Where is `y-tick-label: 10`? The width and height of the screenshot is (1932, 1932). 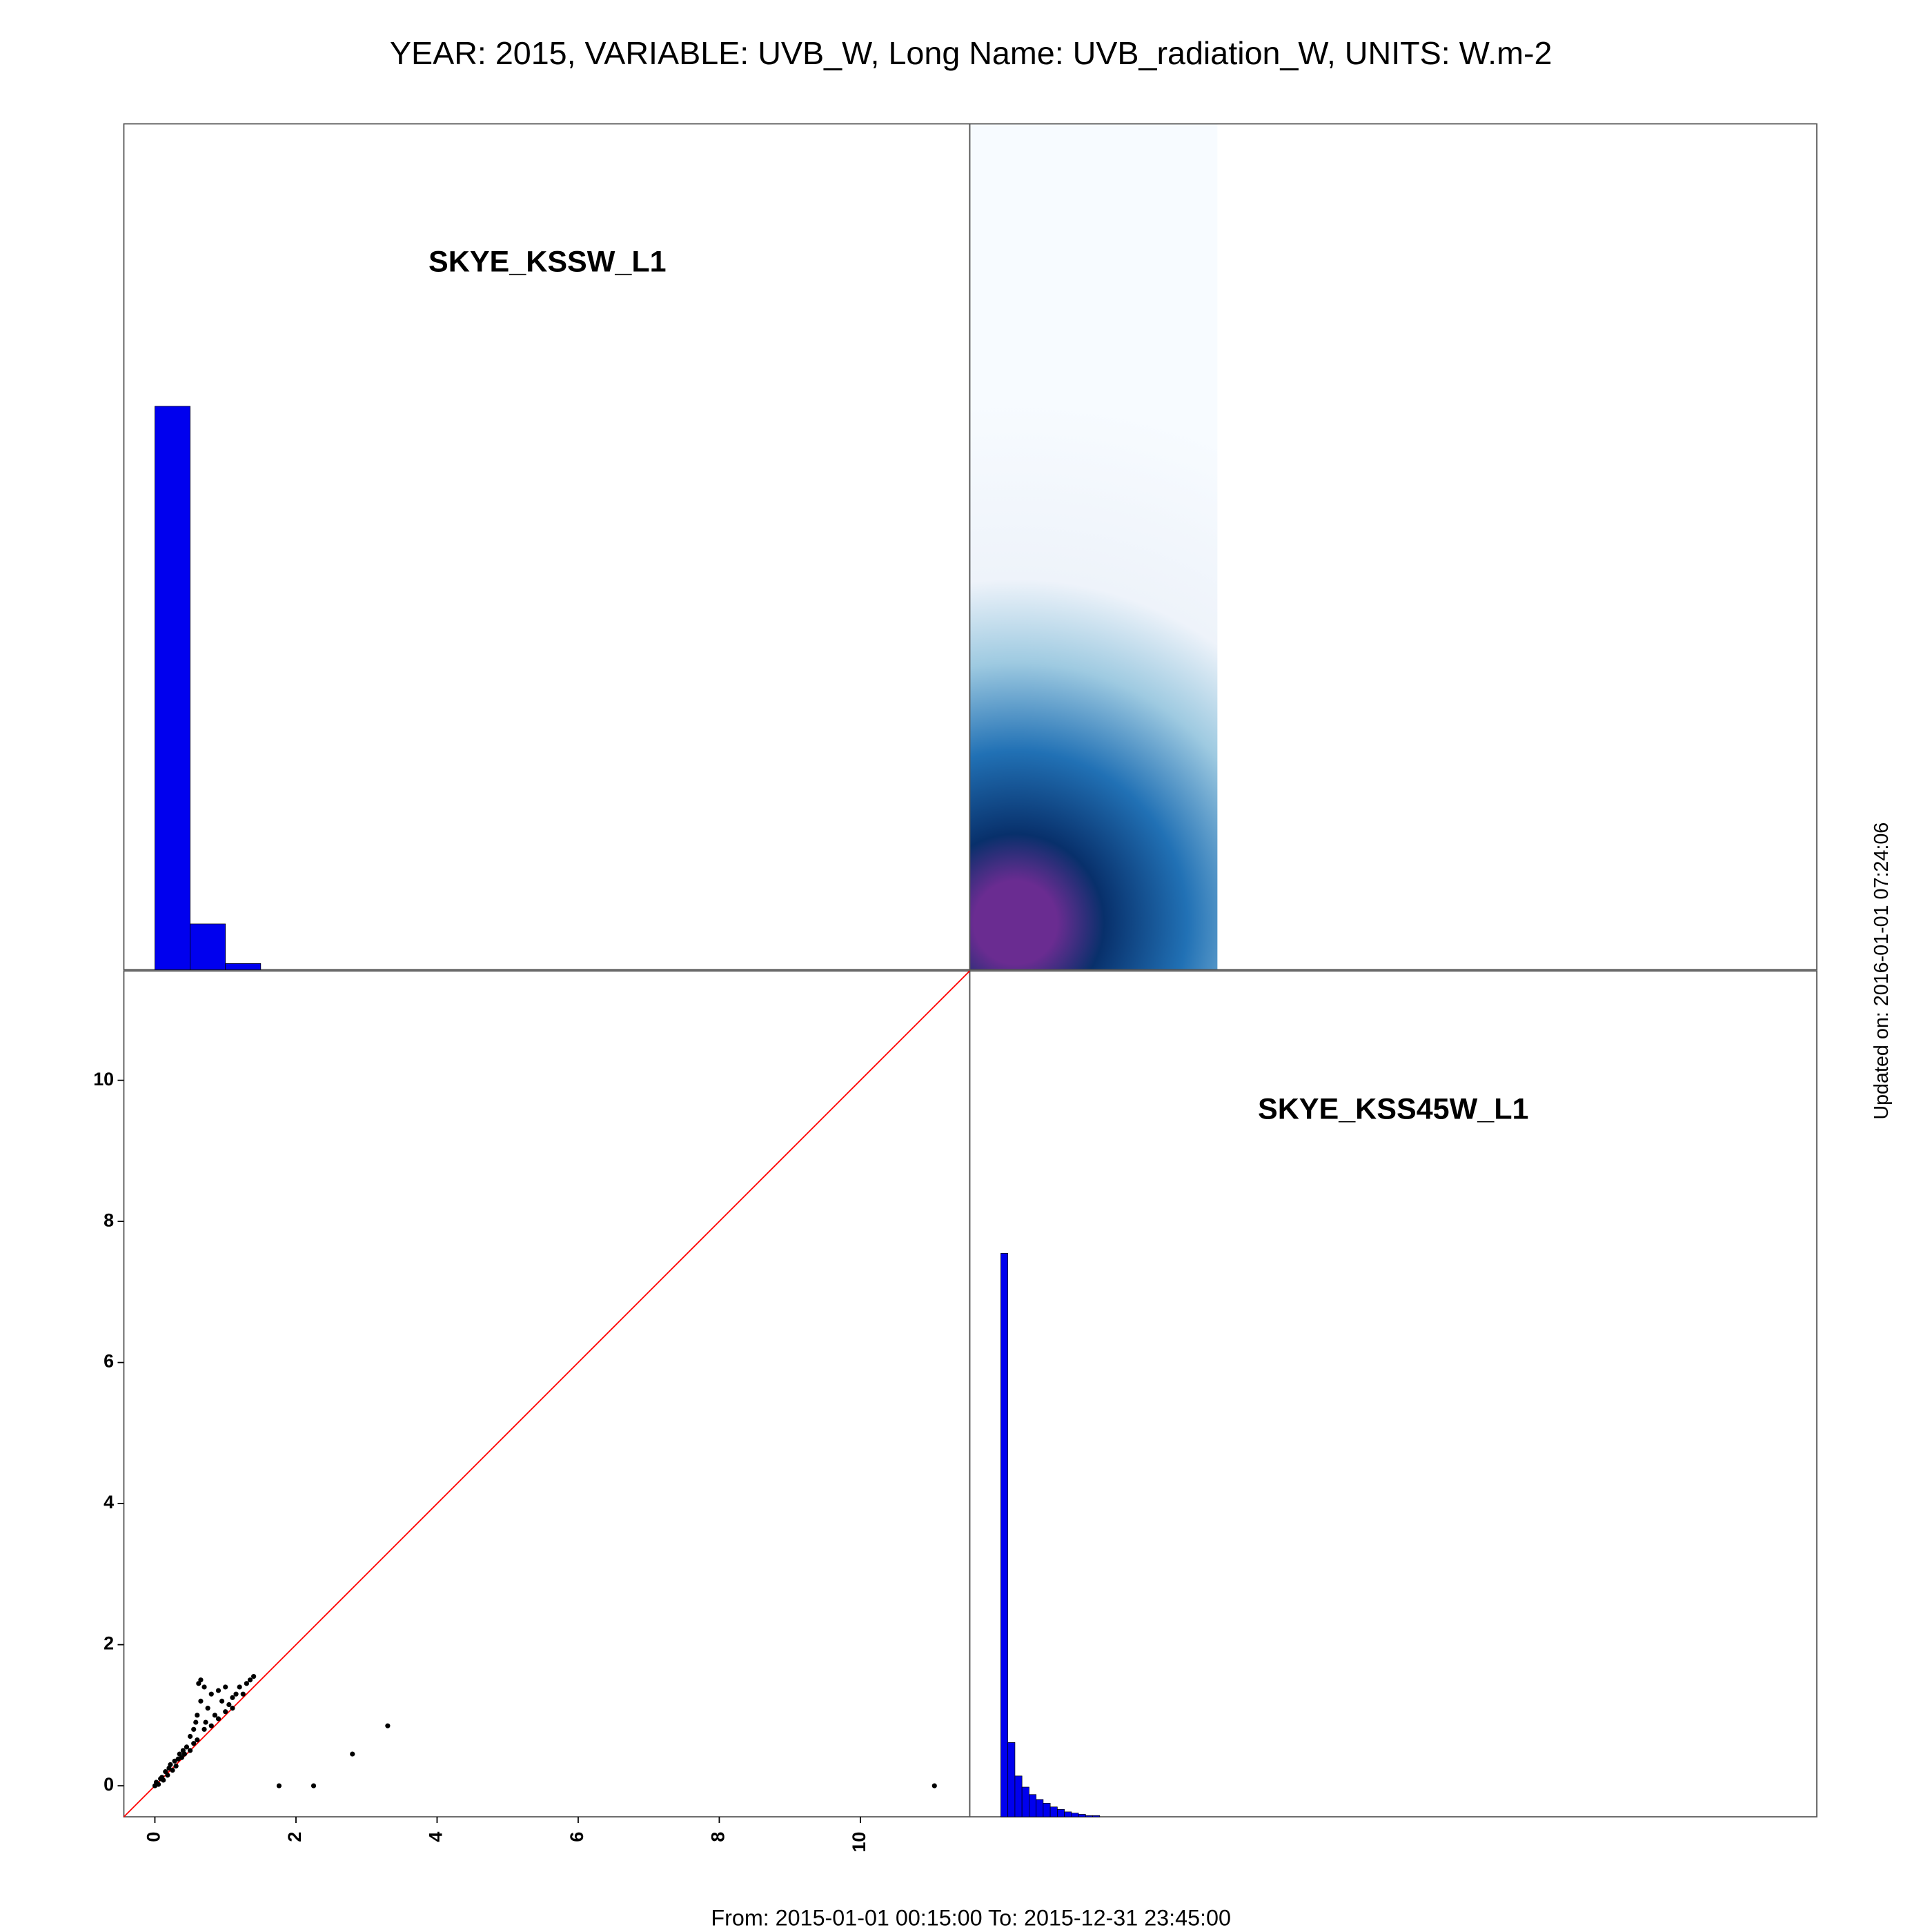 y-tick-label: 10 is located at coordinates (103, 1079).